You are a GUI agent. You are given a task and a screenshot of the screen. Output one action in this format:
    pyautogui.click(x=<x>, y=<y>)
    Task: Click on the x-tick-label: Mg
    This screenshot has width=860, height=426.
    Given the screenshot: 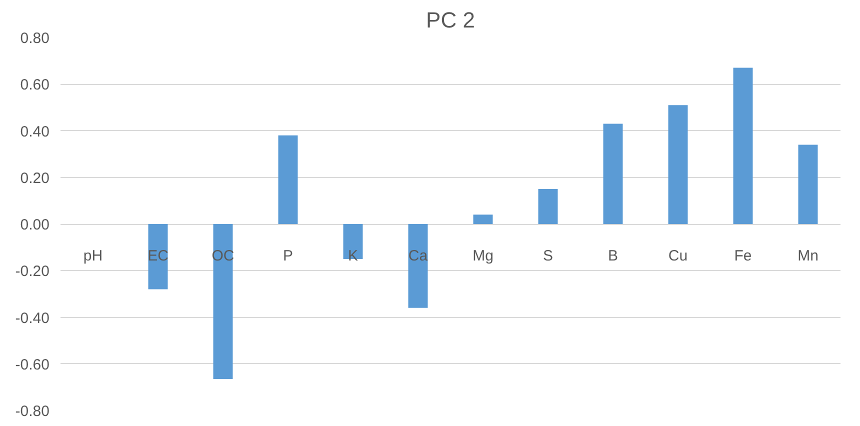 What is the action you would take?
    pyautogui.click(x=483, y=256)
    